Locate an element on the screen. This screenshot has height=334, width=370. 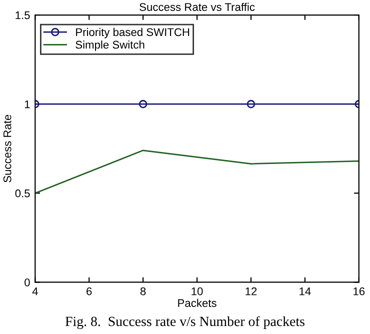
x-tick-label: 6 is located at coordinates (89, 291).